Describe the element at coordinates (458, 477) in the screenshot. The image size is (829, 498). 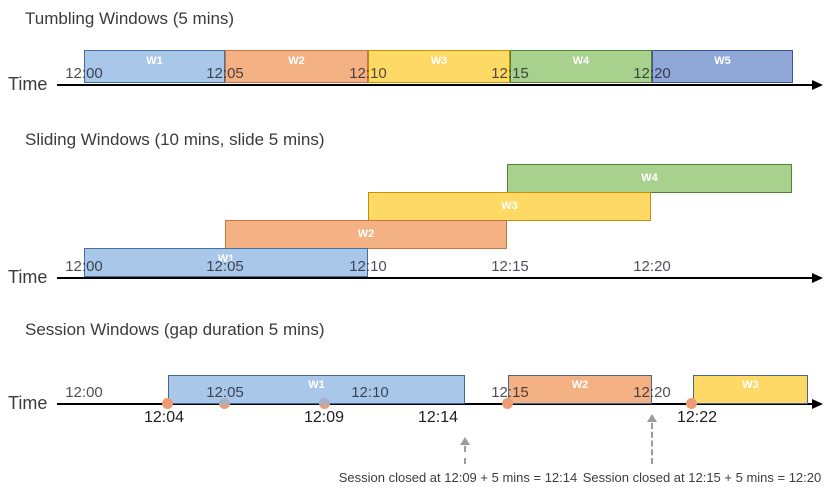
I see `annotation-text: Session closed at 12:09 + 5 mins = 12:14` at that location.